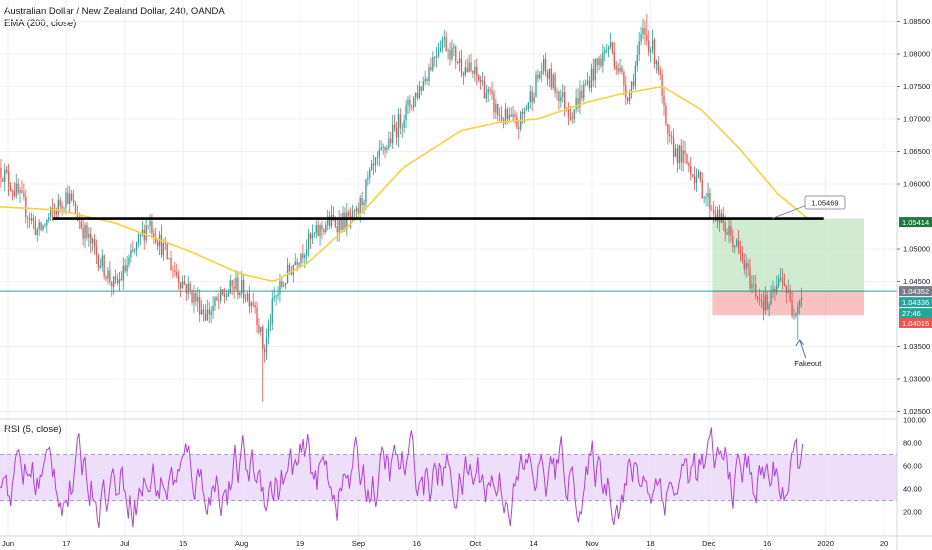  I want to click on time-tick-label: 20, so click(884, 543).